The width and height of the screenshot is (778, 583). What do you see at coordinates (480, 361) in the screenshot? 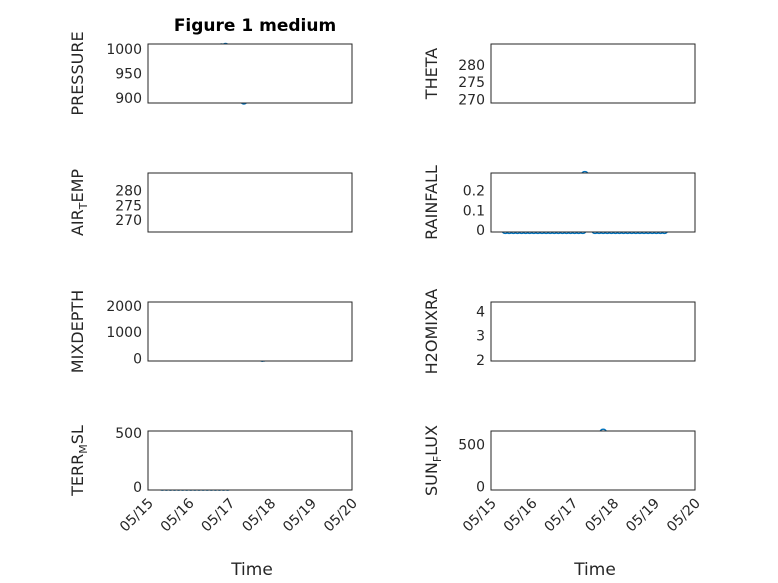
I see `h2omixra-ytick-label: 2` at bounding box center [480, 361].